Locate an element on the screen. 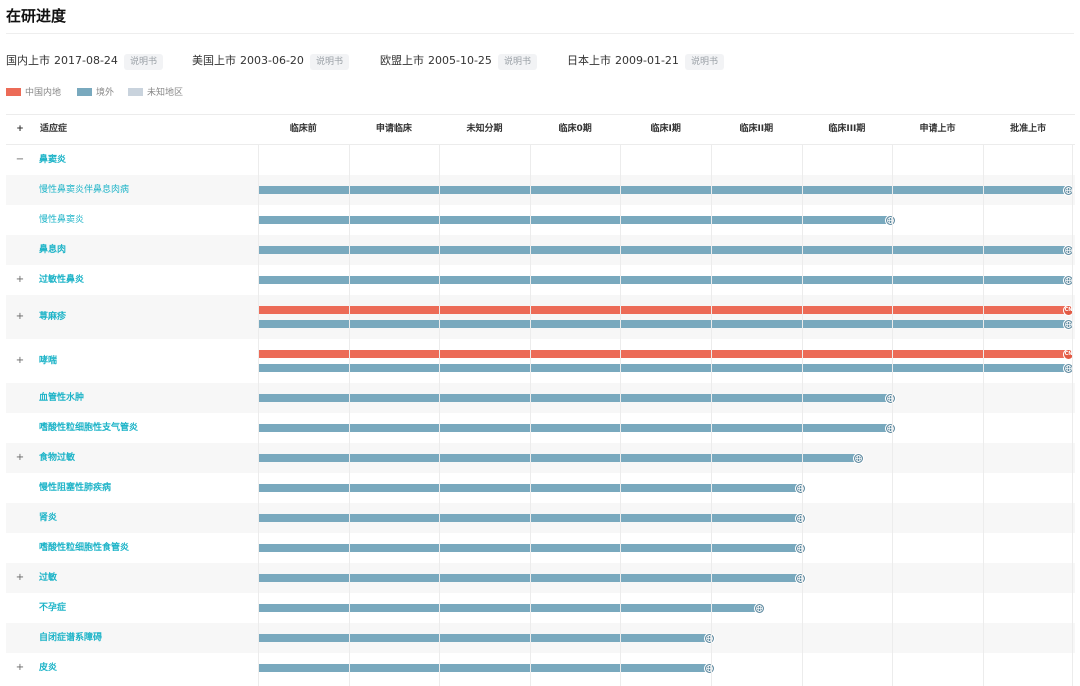  legend-label: 境外 is located at coordinates (105, 93).